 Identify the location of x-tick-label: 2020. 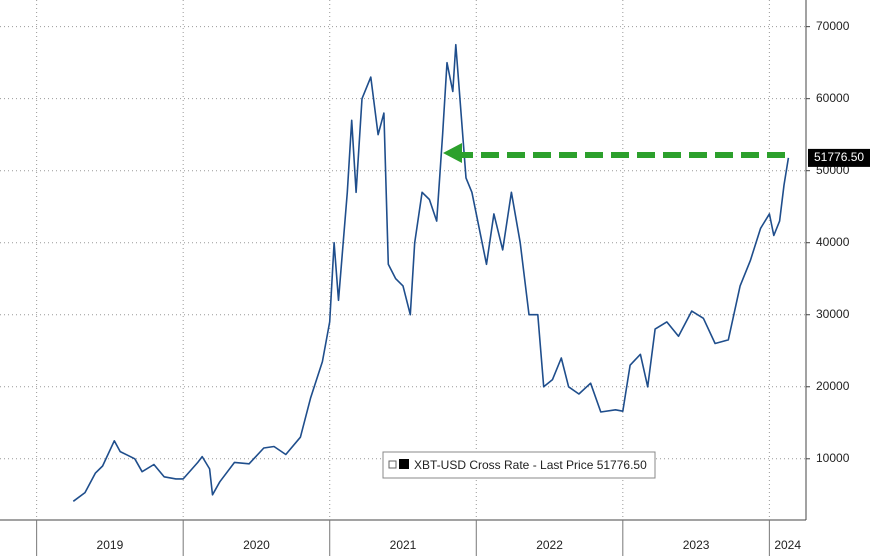
(256, 545).